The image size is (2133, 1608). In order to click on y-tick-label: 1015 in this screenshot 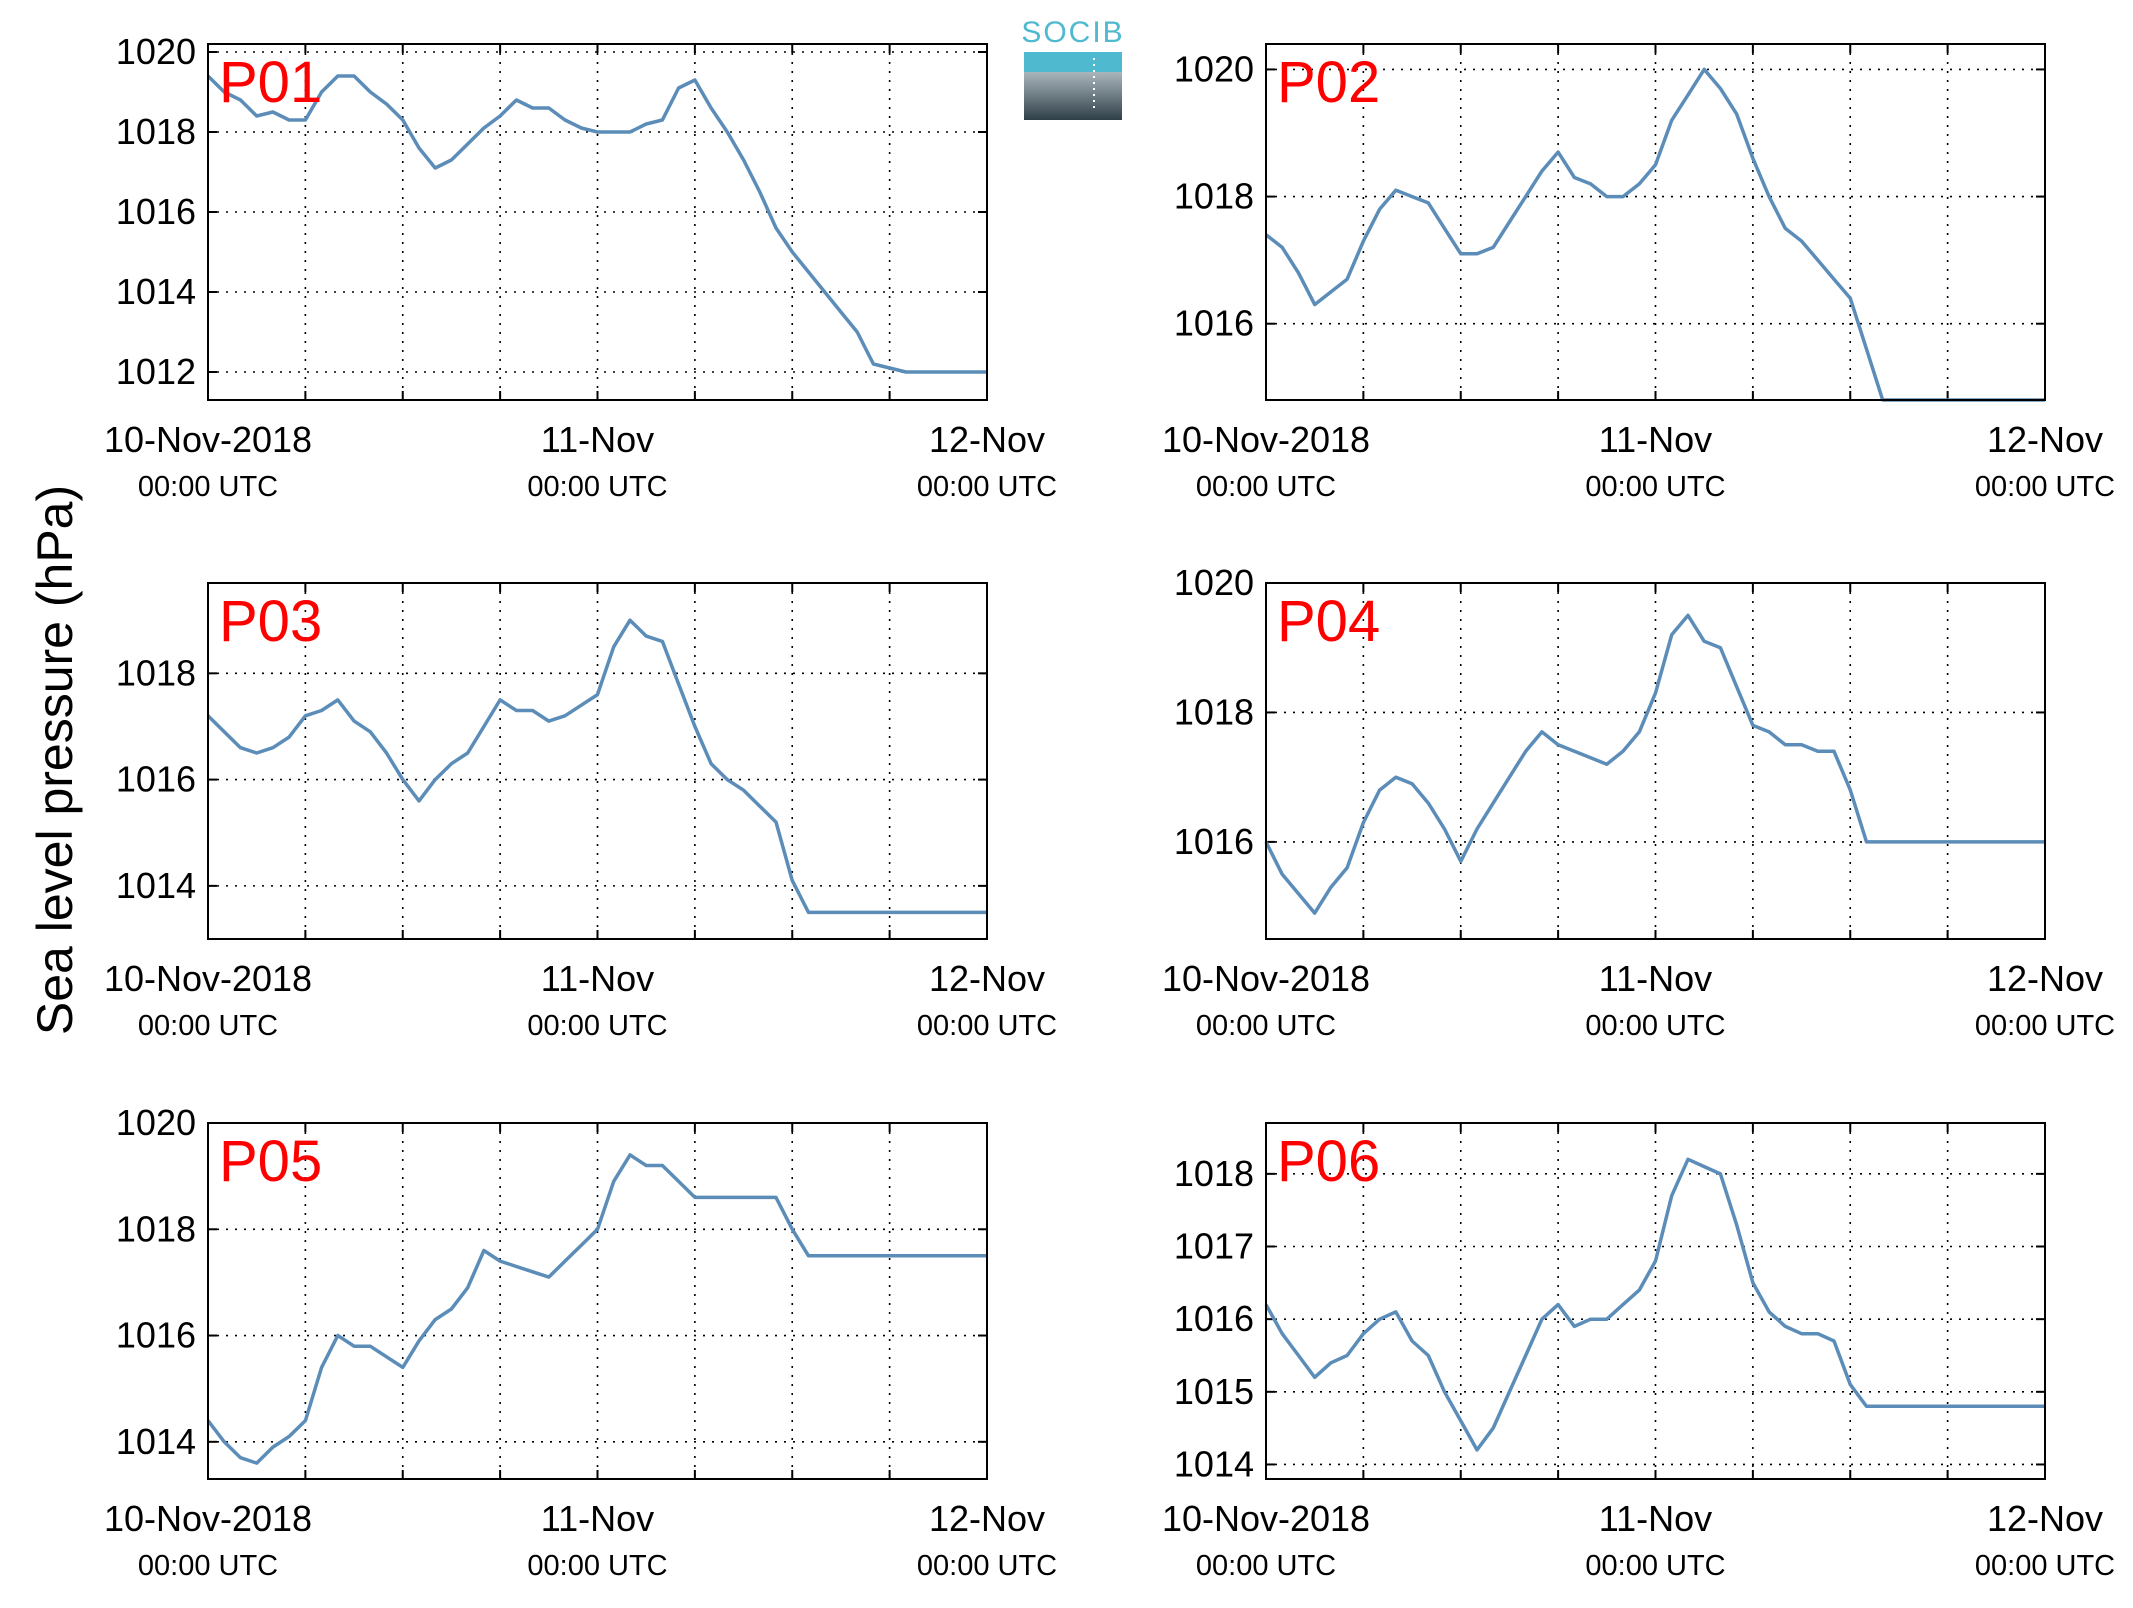, I will do `click(1214, 1391)`.